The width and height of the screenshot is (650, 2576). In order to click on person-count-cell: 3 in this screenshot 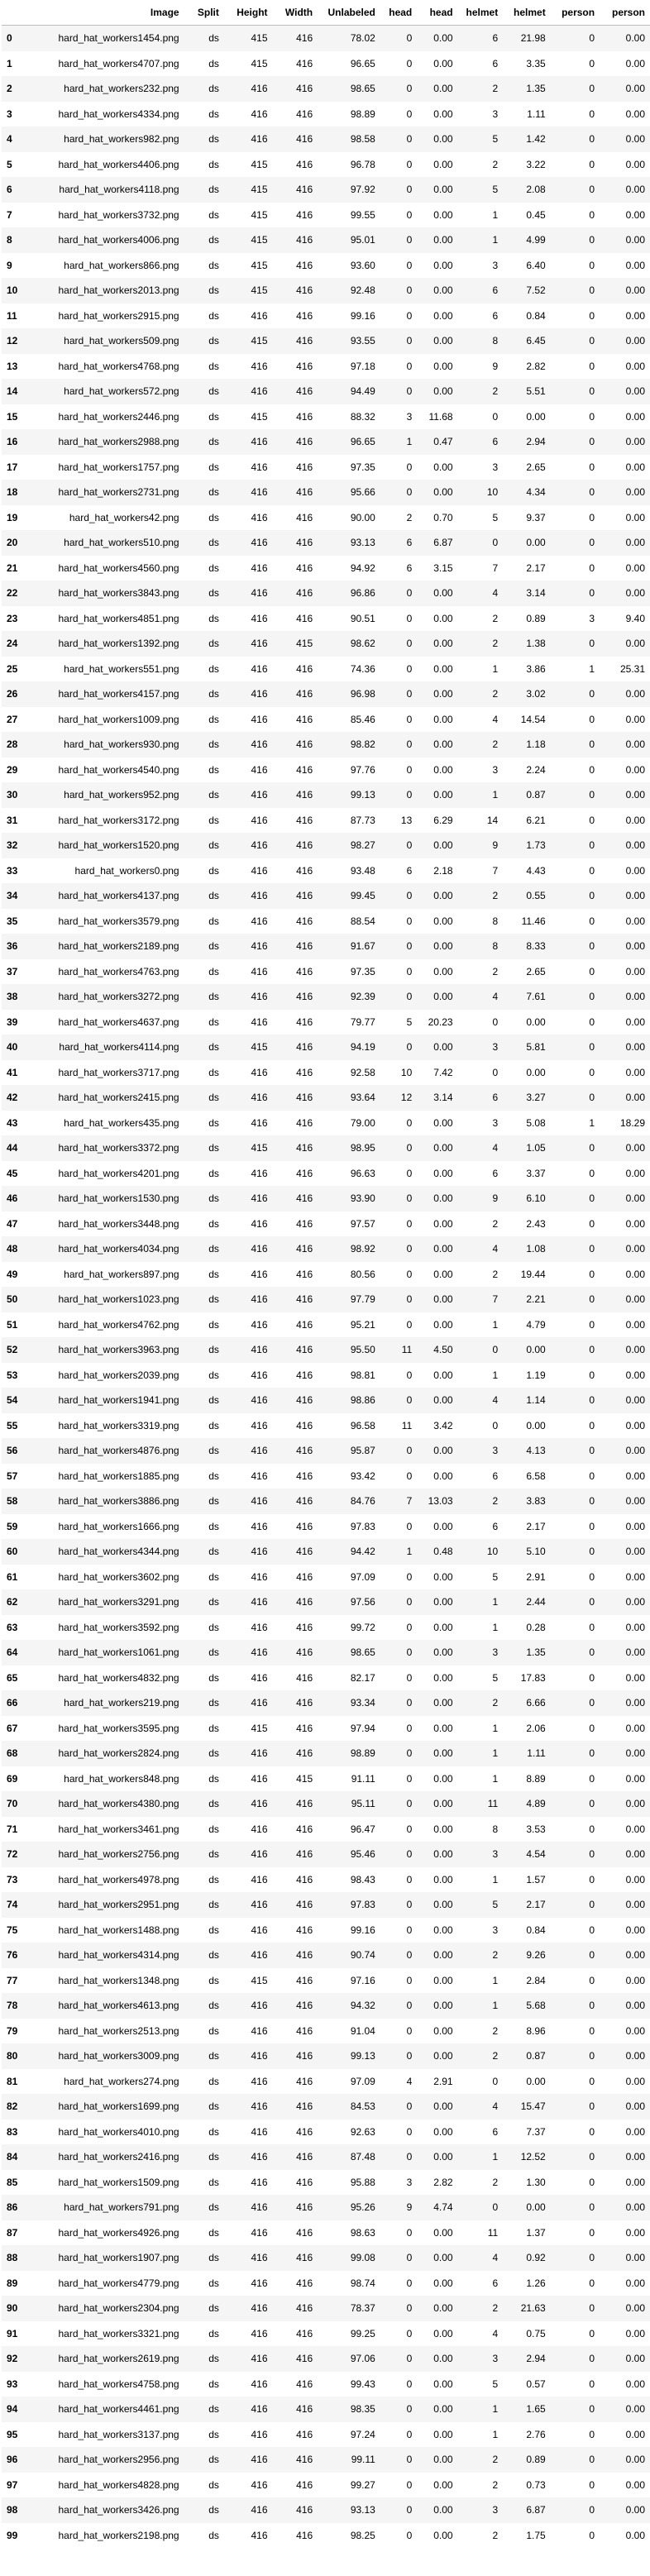, I will do `click(592, 618)`.